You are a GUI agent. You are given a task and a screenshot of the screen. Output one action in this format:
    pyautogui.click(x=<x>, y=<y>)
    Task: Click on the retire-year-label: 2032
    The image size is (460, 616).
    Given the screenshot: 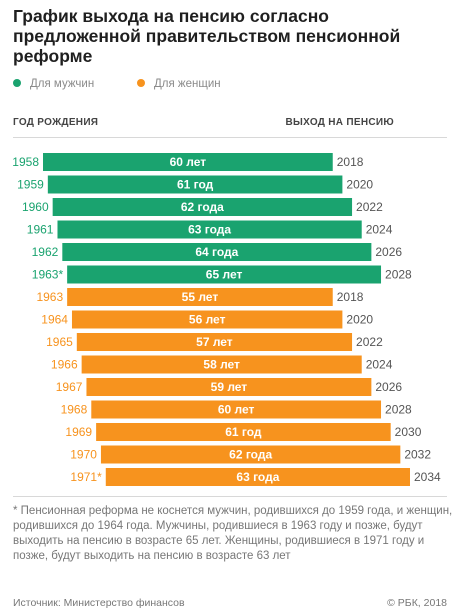 What is the action you would take?
    pyautogui.click(x=417, y=455)
    